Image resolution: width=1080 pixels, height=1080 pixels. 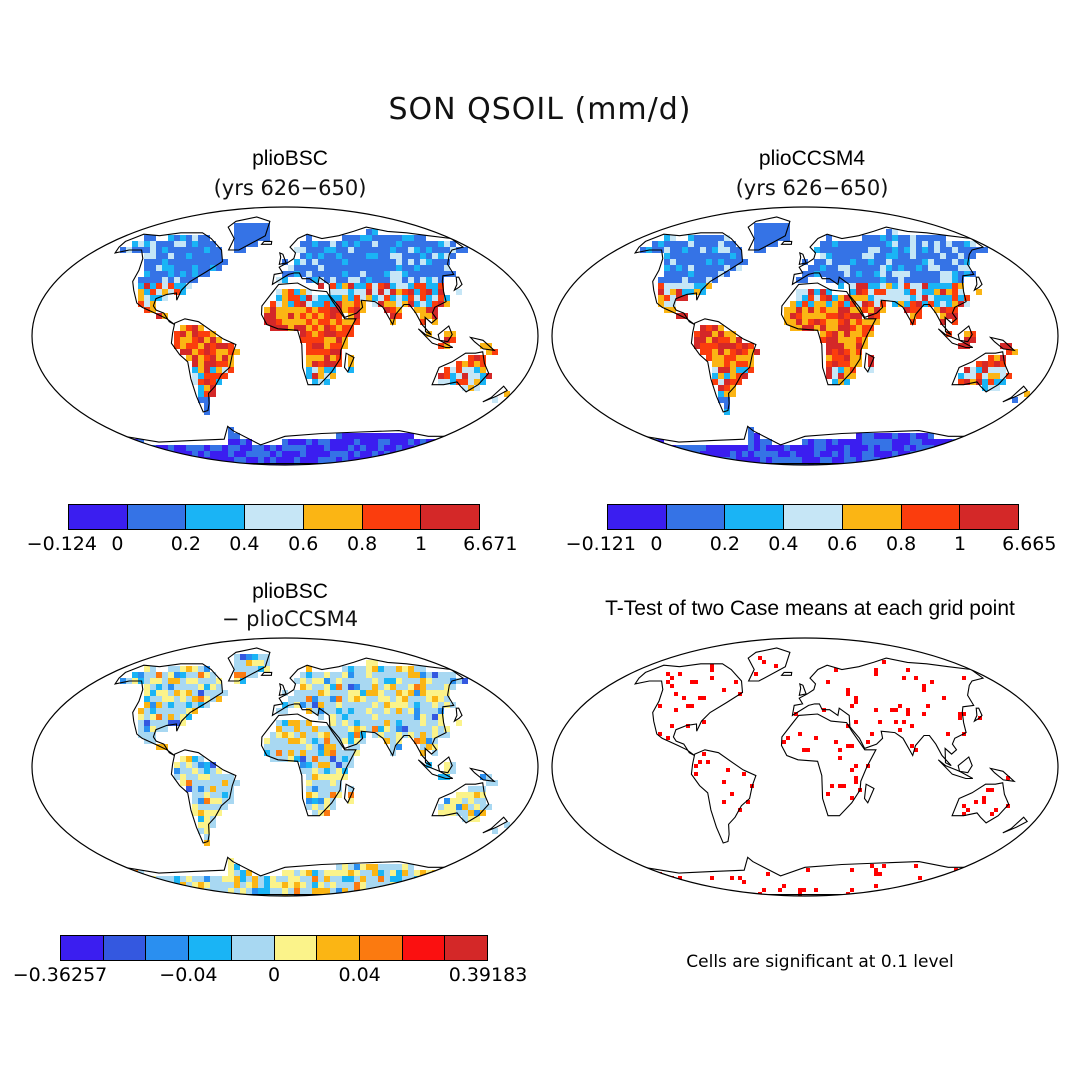 I want to click on colorbar-tick-label: 0.6, so click(x=303, y=544).